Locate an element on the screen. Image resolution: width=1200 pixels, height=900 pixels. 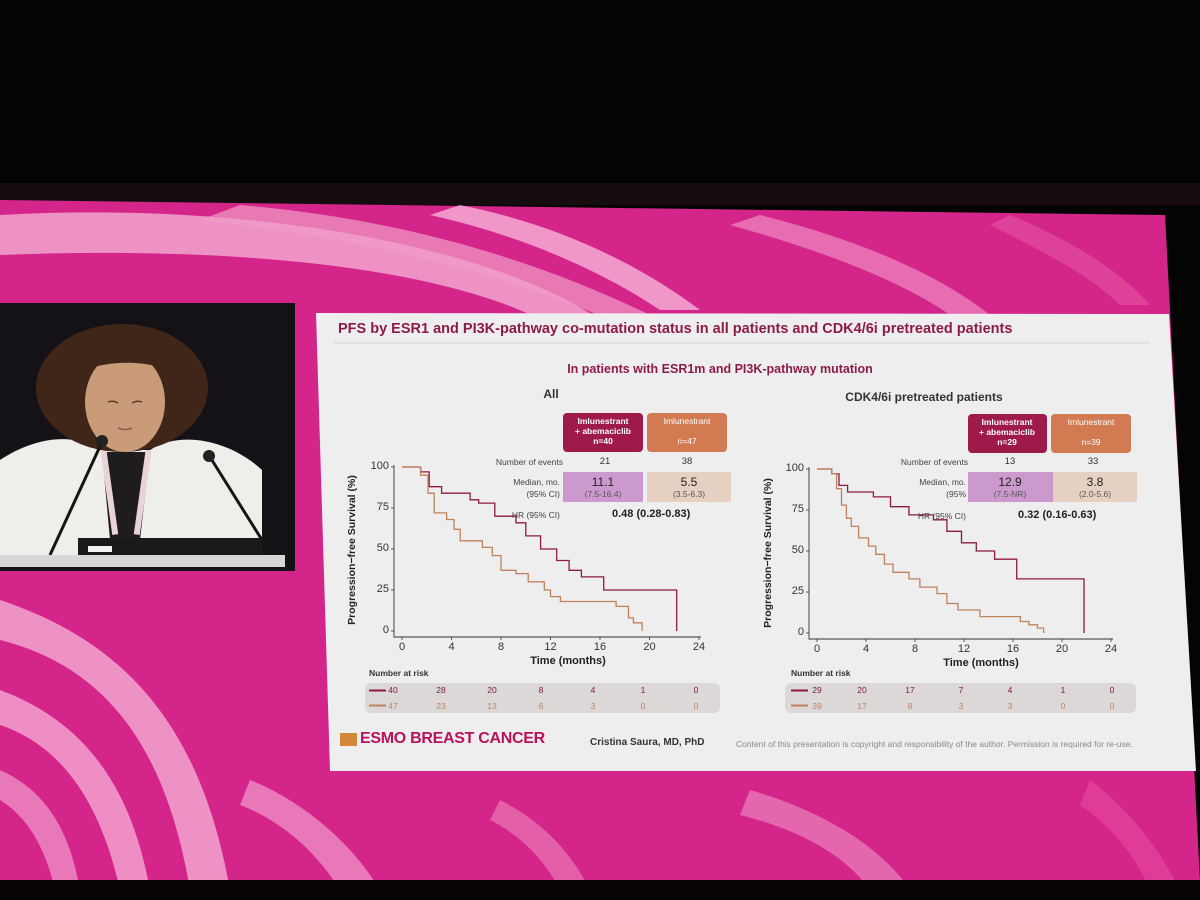
combo-header-2: Imlunestrant + abemaciclib n=29 is located at coordinates (1007, 432).